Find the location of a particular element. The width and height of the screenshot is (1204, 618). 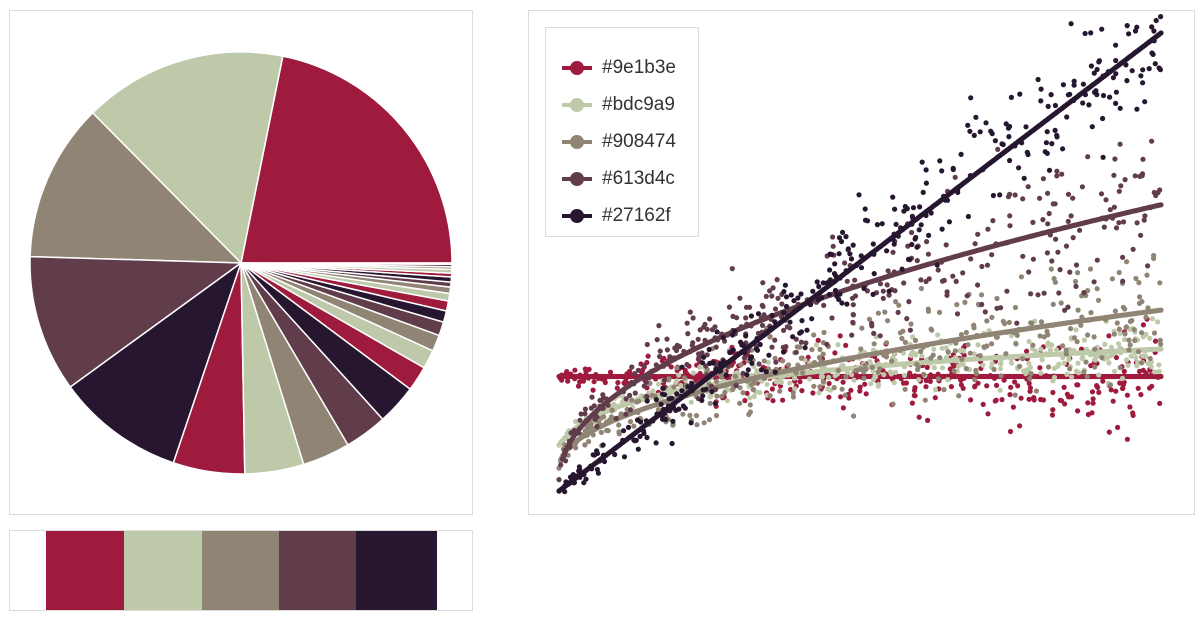

legend-marker is located at coordinates (577, 216).